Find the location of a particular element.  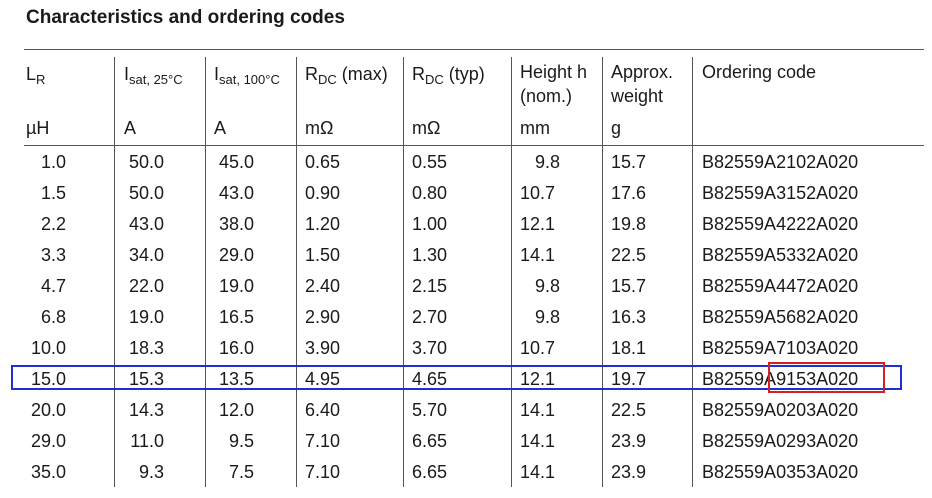

cell-rdc-max: 2.90 is located at coordinates (323, 317).